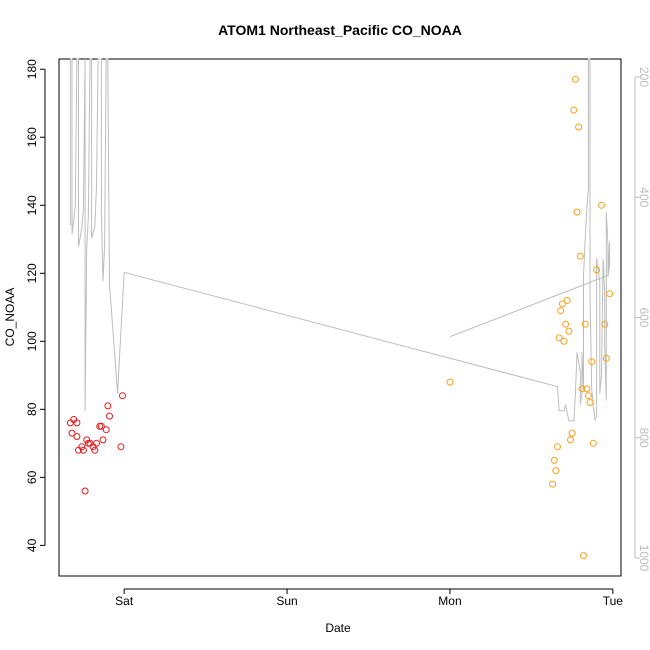 Image resolution: width=650 pixels, height=650 pixels. Describe the element at coordinates (124, 601) in the screenshot. I see `x-tick-label: Sat` at that location.